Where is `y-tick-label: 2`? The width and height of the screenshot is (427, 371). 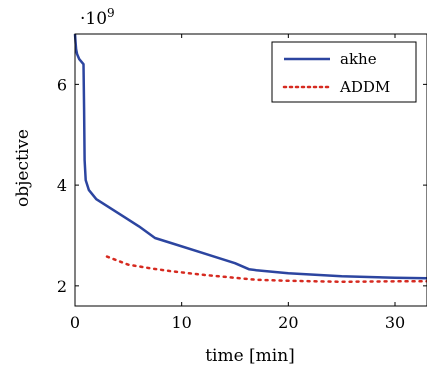 y-tick-label: 2 is located at coordinates (62, 286).